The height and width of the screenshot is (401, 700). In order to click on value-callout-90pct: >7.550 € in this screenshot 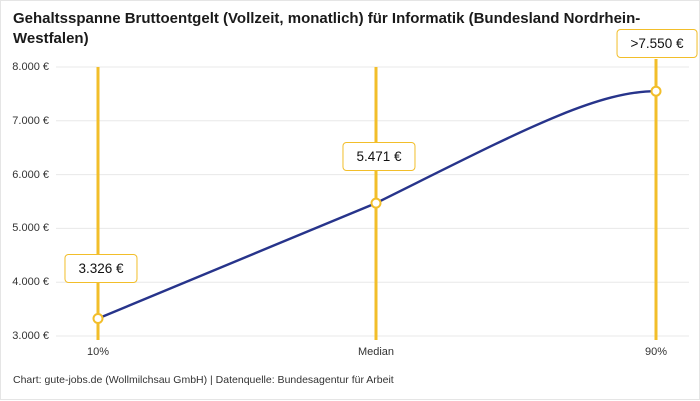, I will do `click(657, 43)`.